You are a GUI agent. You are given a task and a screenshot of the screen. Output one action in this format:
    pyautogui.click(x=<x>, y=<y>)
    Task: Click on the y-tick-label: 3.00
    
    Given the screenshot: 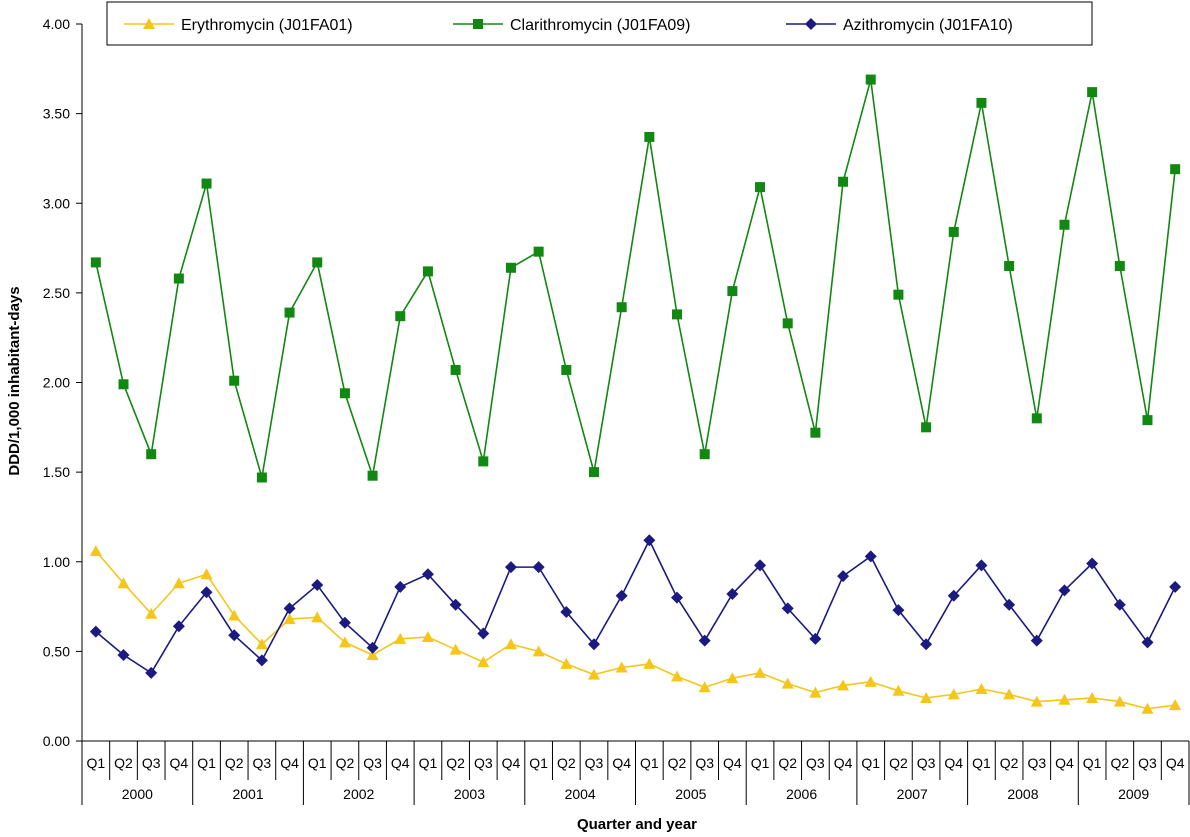 What is the action you would take?
    pyautogui.click(x=56, y=203)
    